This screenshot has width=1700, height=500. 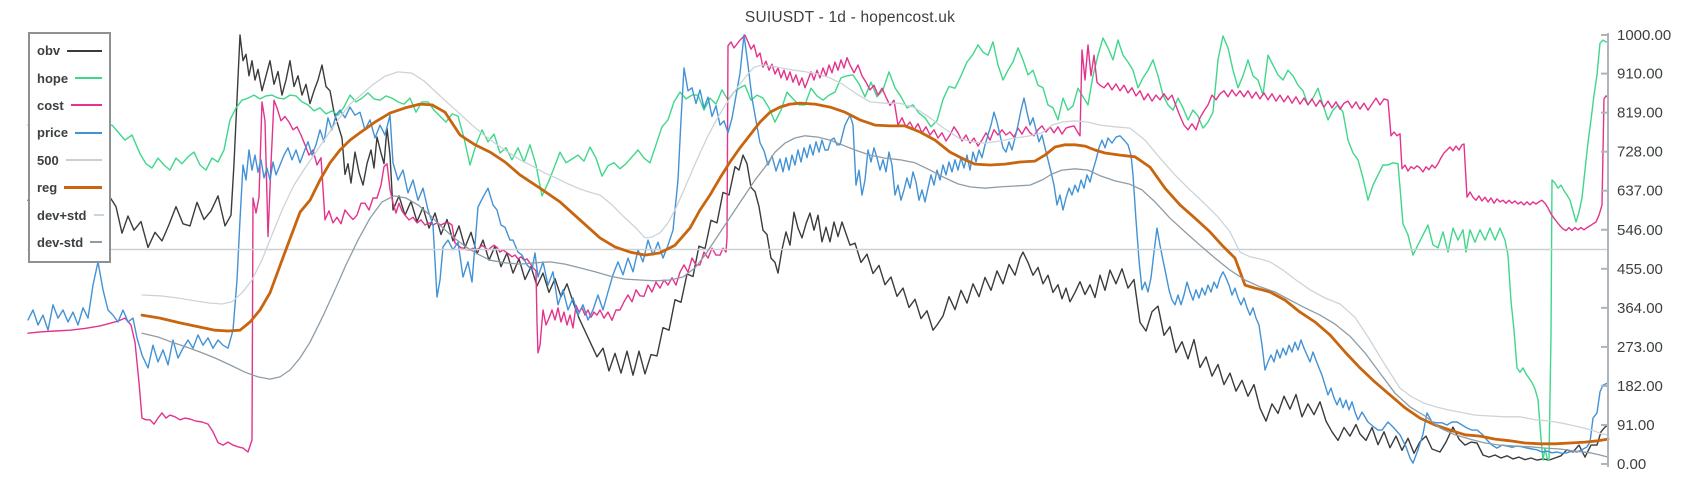 I want to click on y-axis-tick-label: 182.00, so click(x=1640, y=386).